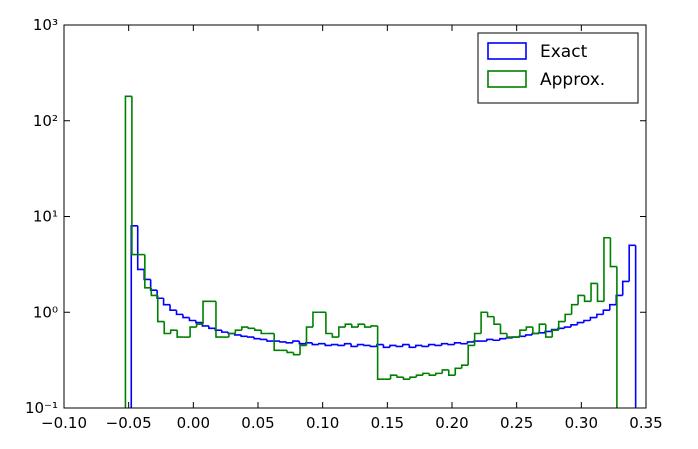 The height and width of the screenshot is (449, 698). Describe the element at coordinates (507, 79) in the screenshot. I see `legend-swatch` at that location.